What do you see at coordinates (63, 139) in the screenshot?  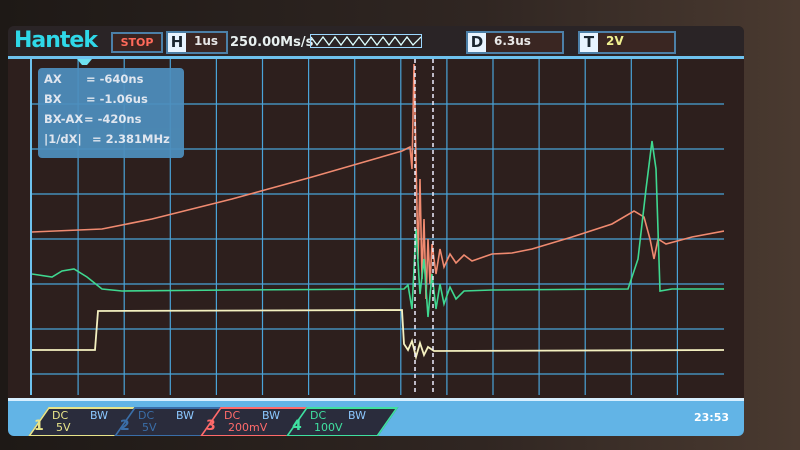 I see `cursor-label: |1/dX|` at bounding box center [63, 139].